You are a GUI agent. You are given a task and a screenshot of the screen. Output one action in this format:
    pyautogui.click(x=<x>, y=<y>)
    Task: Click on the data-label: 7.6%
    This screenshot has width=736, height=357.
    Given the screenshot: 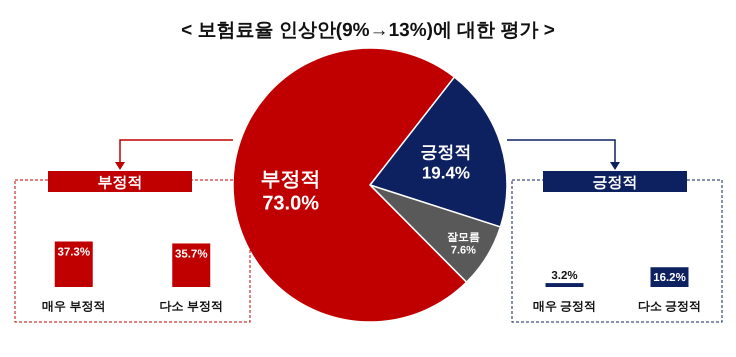 What is the action you would take?
    pyautogui.click(x=463, y=250)
    